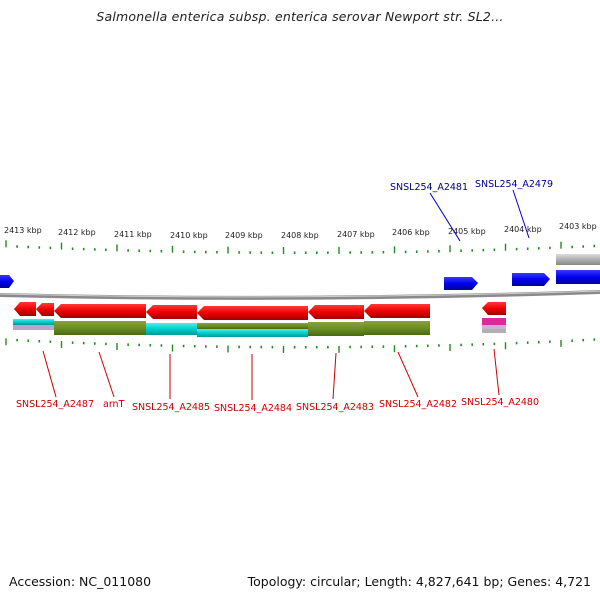 Image resolution: width=600 pixels, height=600 pixels. I want to click on accession-label: Accession: NC_011080, so click(80, 581).